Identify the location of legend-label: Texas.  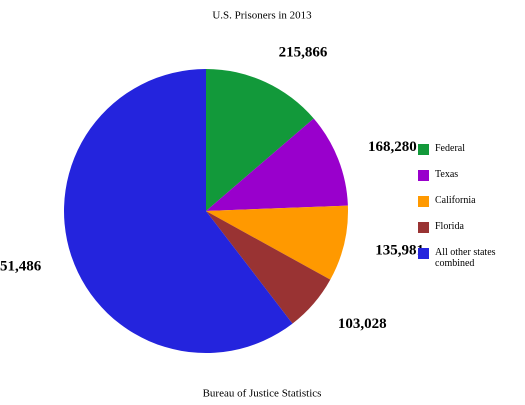
(447, 174).